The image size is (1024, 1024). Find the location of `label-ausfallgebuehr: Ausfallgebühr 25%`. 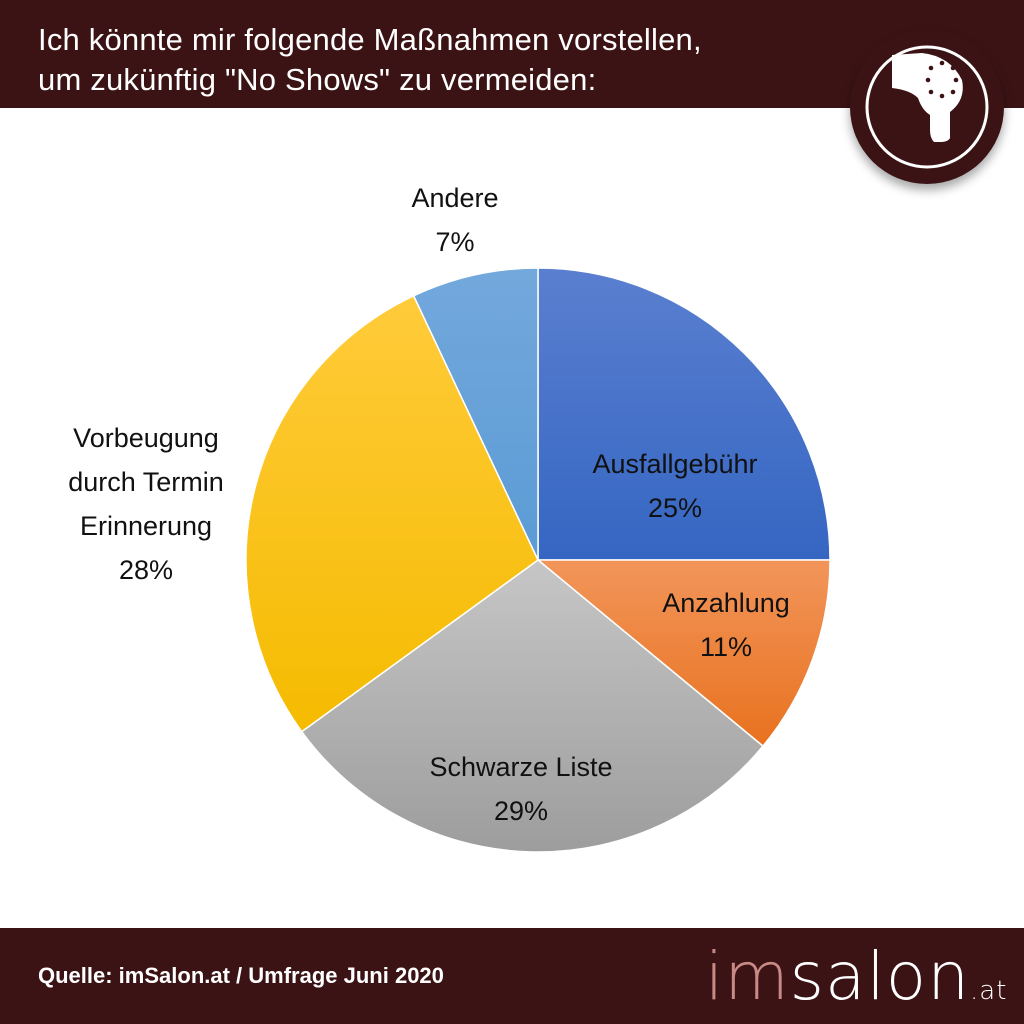

label-ausfallgebuehr: Ausfallgebühr 25% is located at coordinates (674, 486).